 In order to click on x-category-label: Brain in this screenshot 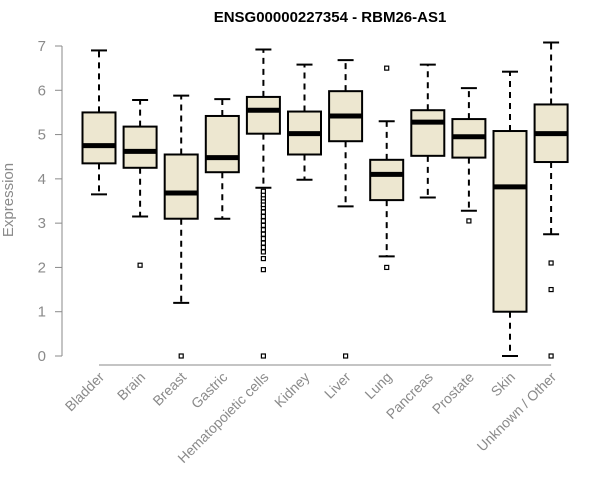, I will do `click(131, 386)`.